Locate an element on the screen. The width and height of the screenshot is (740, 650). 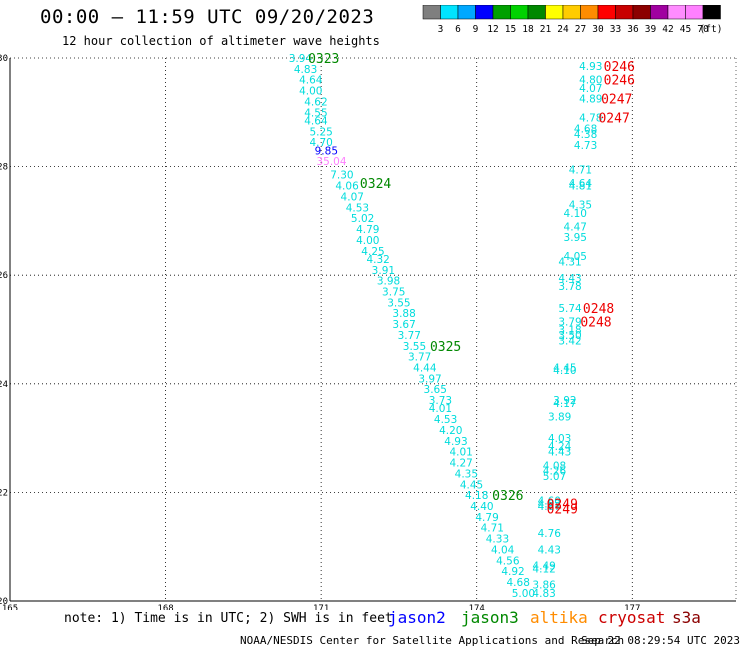
swh-value-label: 3.18 is located at coordinates (569, 331).